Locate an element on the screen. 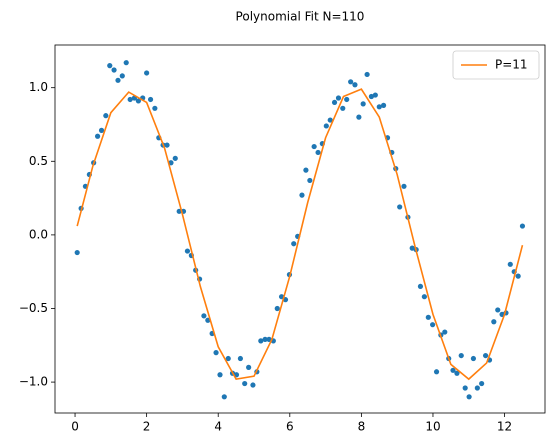  legend-label: P=11 is located at coordinates (511, 65).